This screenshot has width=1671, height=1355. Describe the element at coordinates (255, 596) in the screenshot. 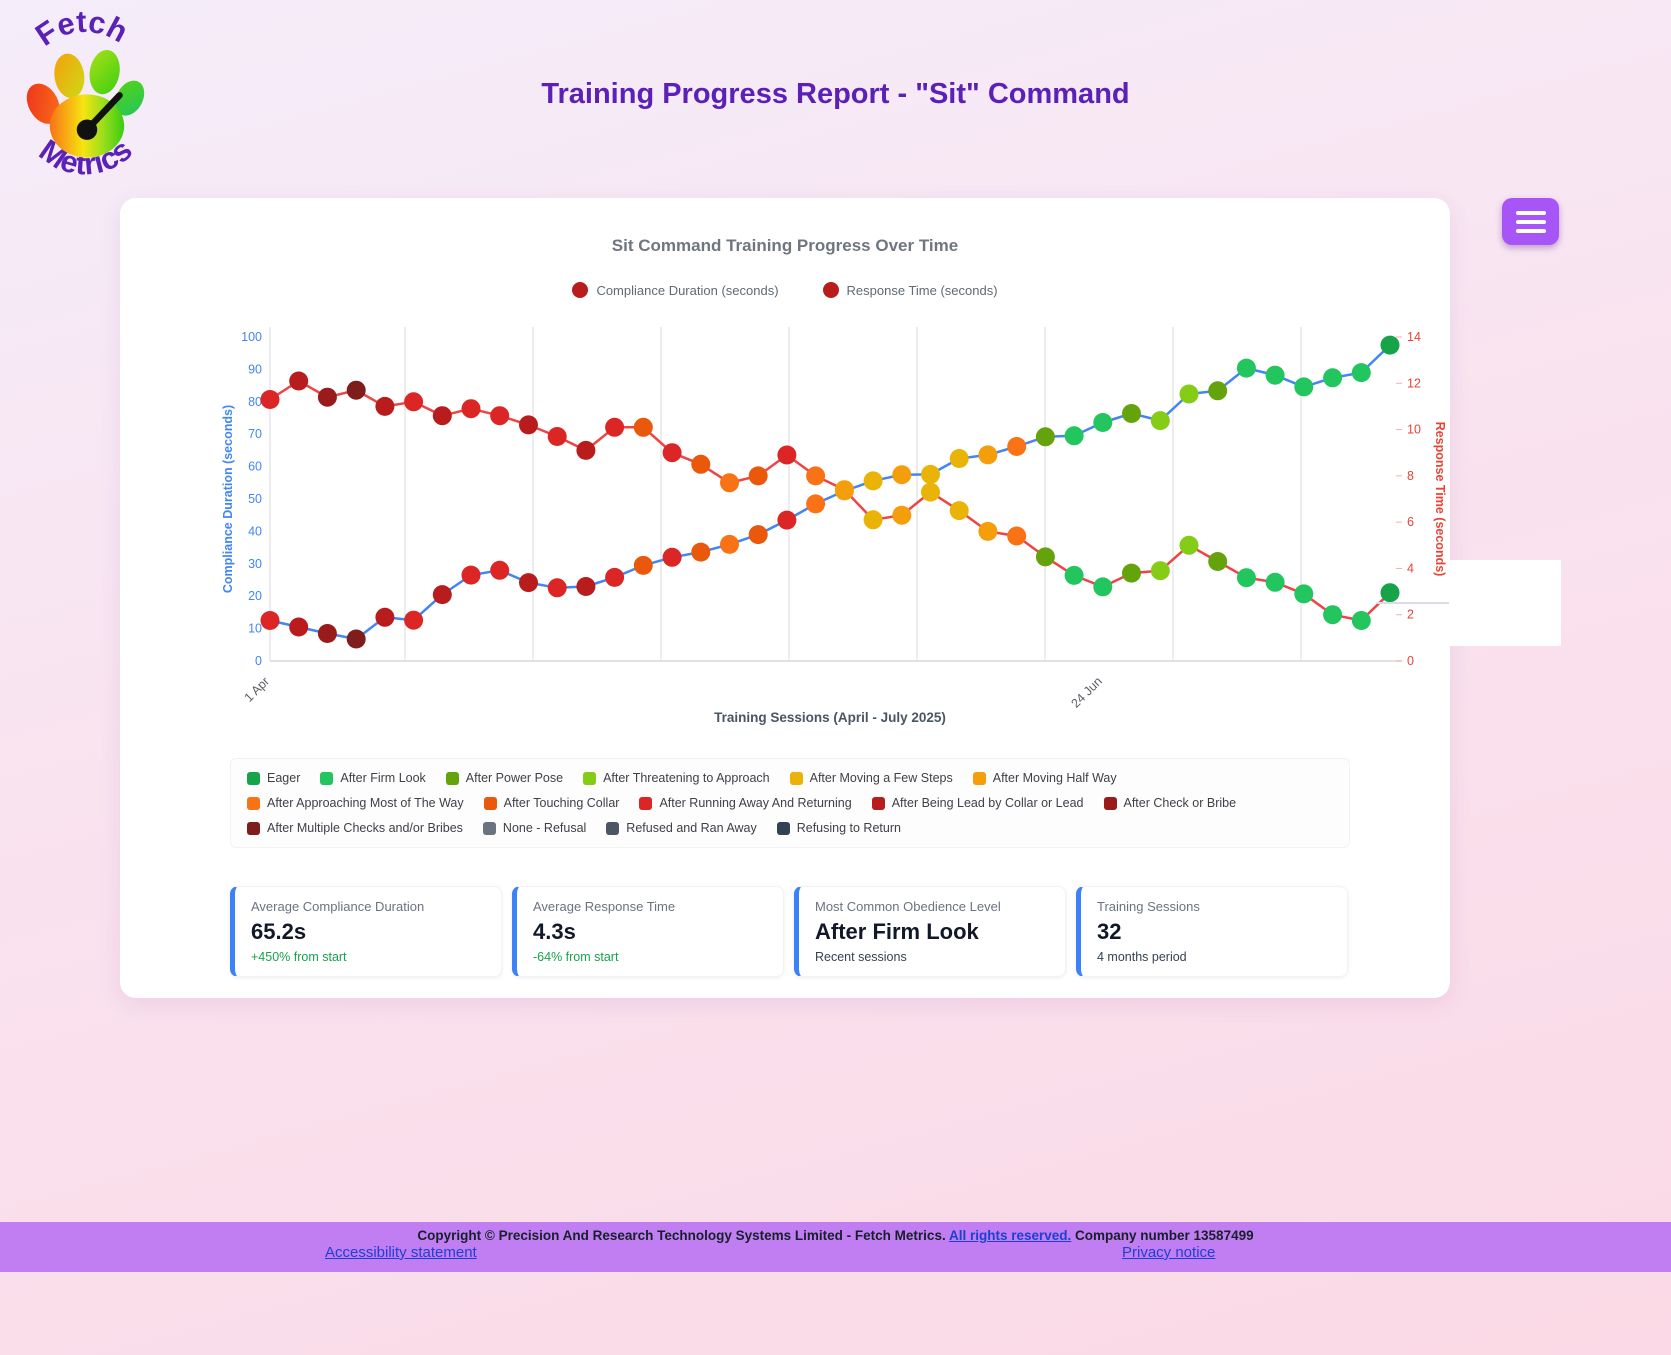

I see `svg-text: 20` at that location.